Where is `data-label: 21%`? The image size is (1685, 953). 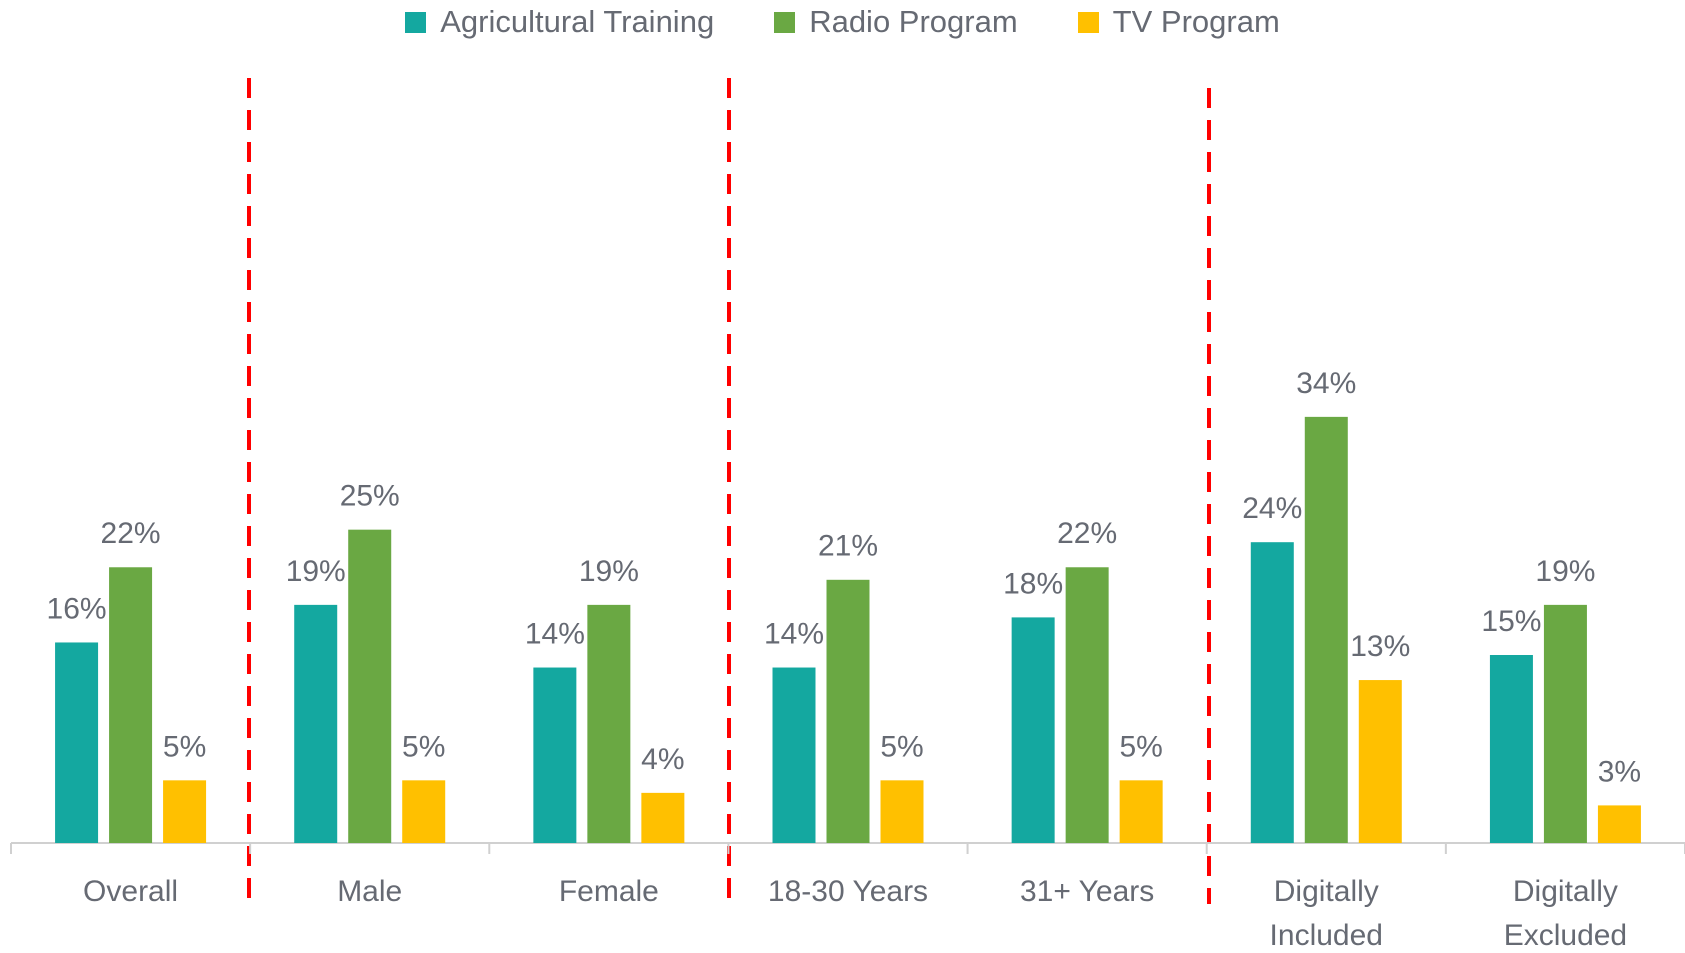 data-label: 21% is located at coordinates (848, 546).